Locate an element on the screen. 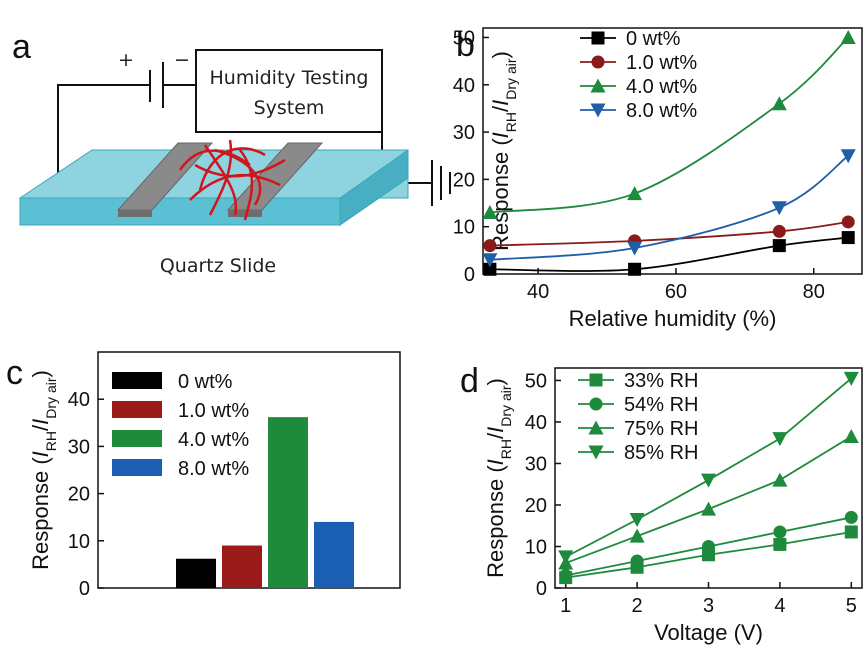 The image size is (868, 668). quartz-front is located at coordinates (180, 211).